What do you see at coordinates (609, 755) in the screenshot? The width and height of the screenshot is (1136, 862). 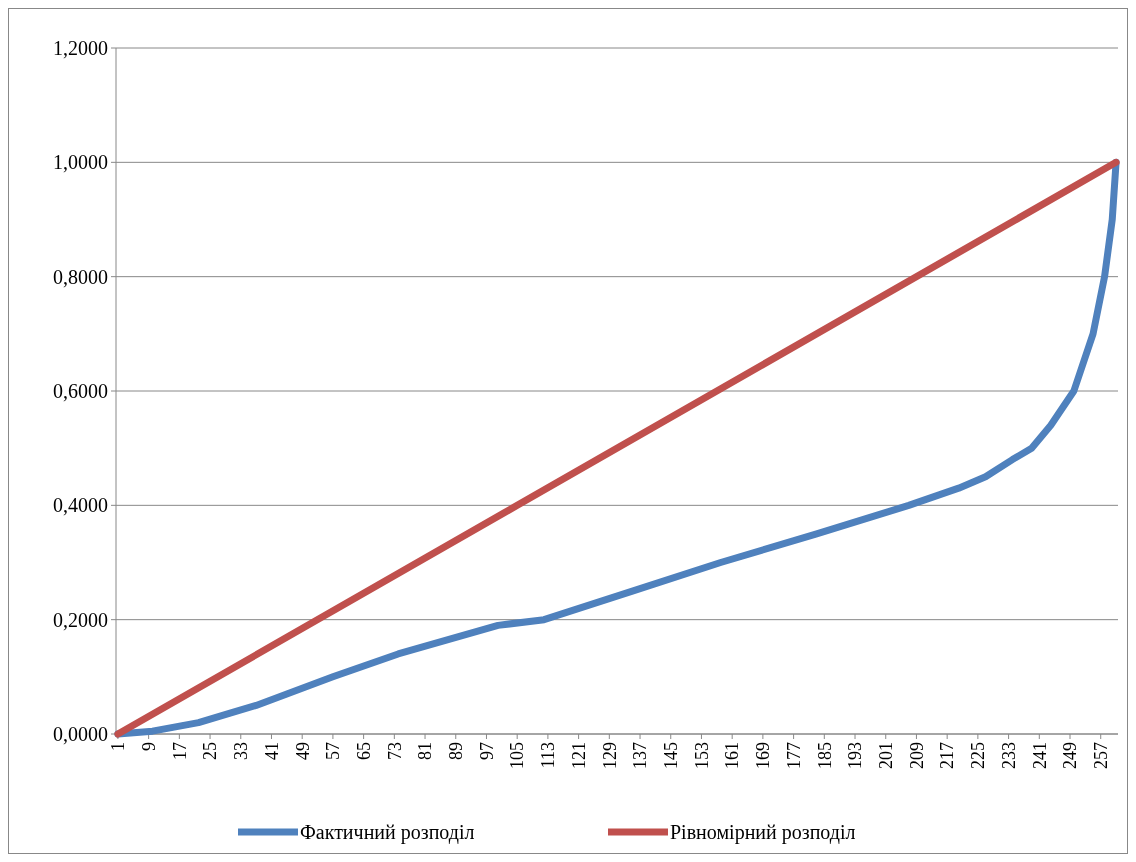 I see `x-tick-label: 129` at bounding box center [609, 755].